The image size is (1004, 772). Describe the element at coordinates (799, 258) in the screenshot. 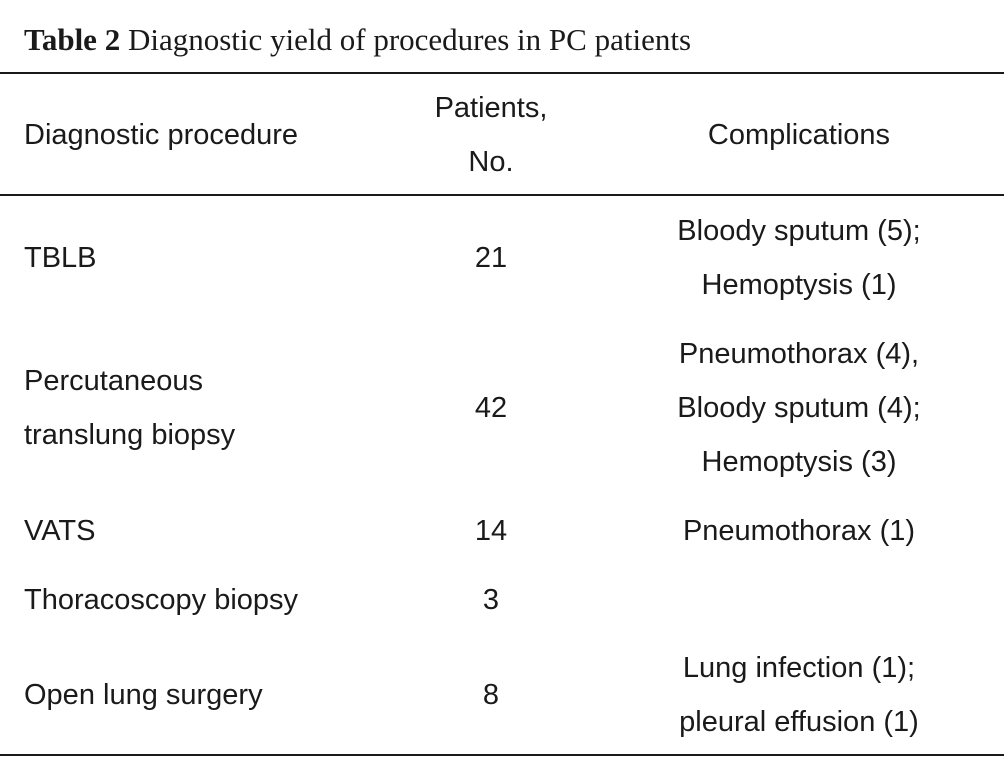

I see `table-row-complications: Bloody sputum (5); Hemoptysis (1)` at that location.